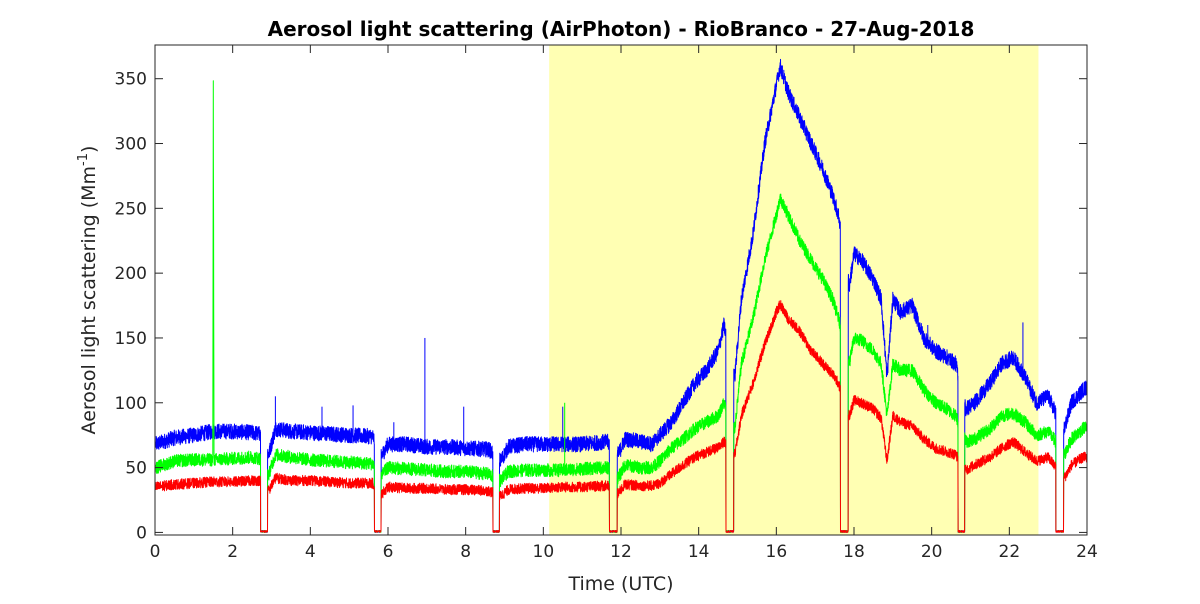 This screenshot has width=1200, height=604. Describe the element at coordinates (141, 533) in the screenshot. I see `y-tick-label: 0` at that location.